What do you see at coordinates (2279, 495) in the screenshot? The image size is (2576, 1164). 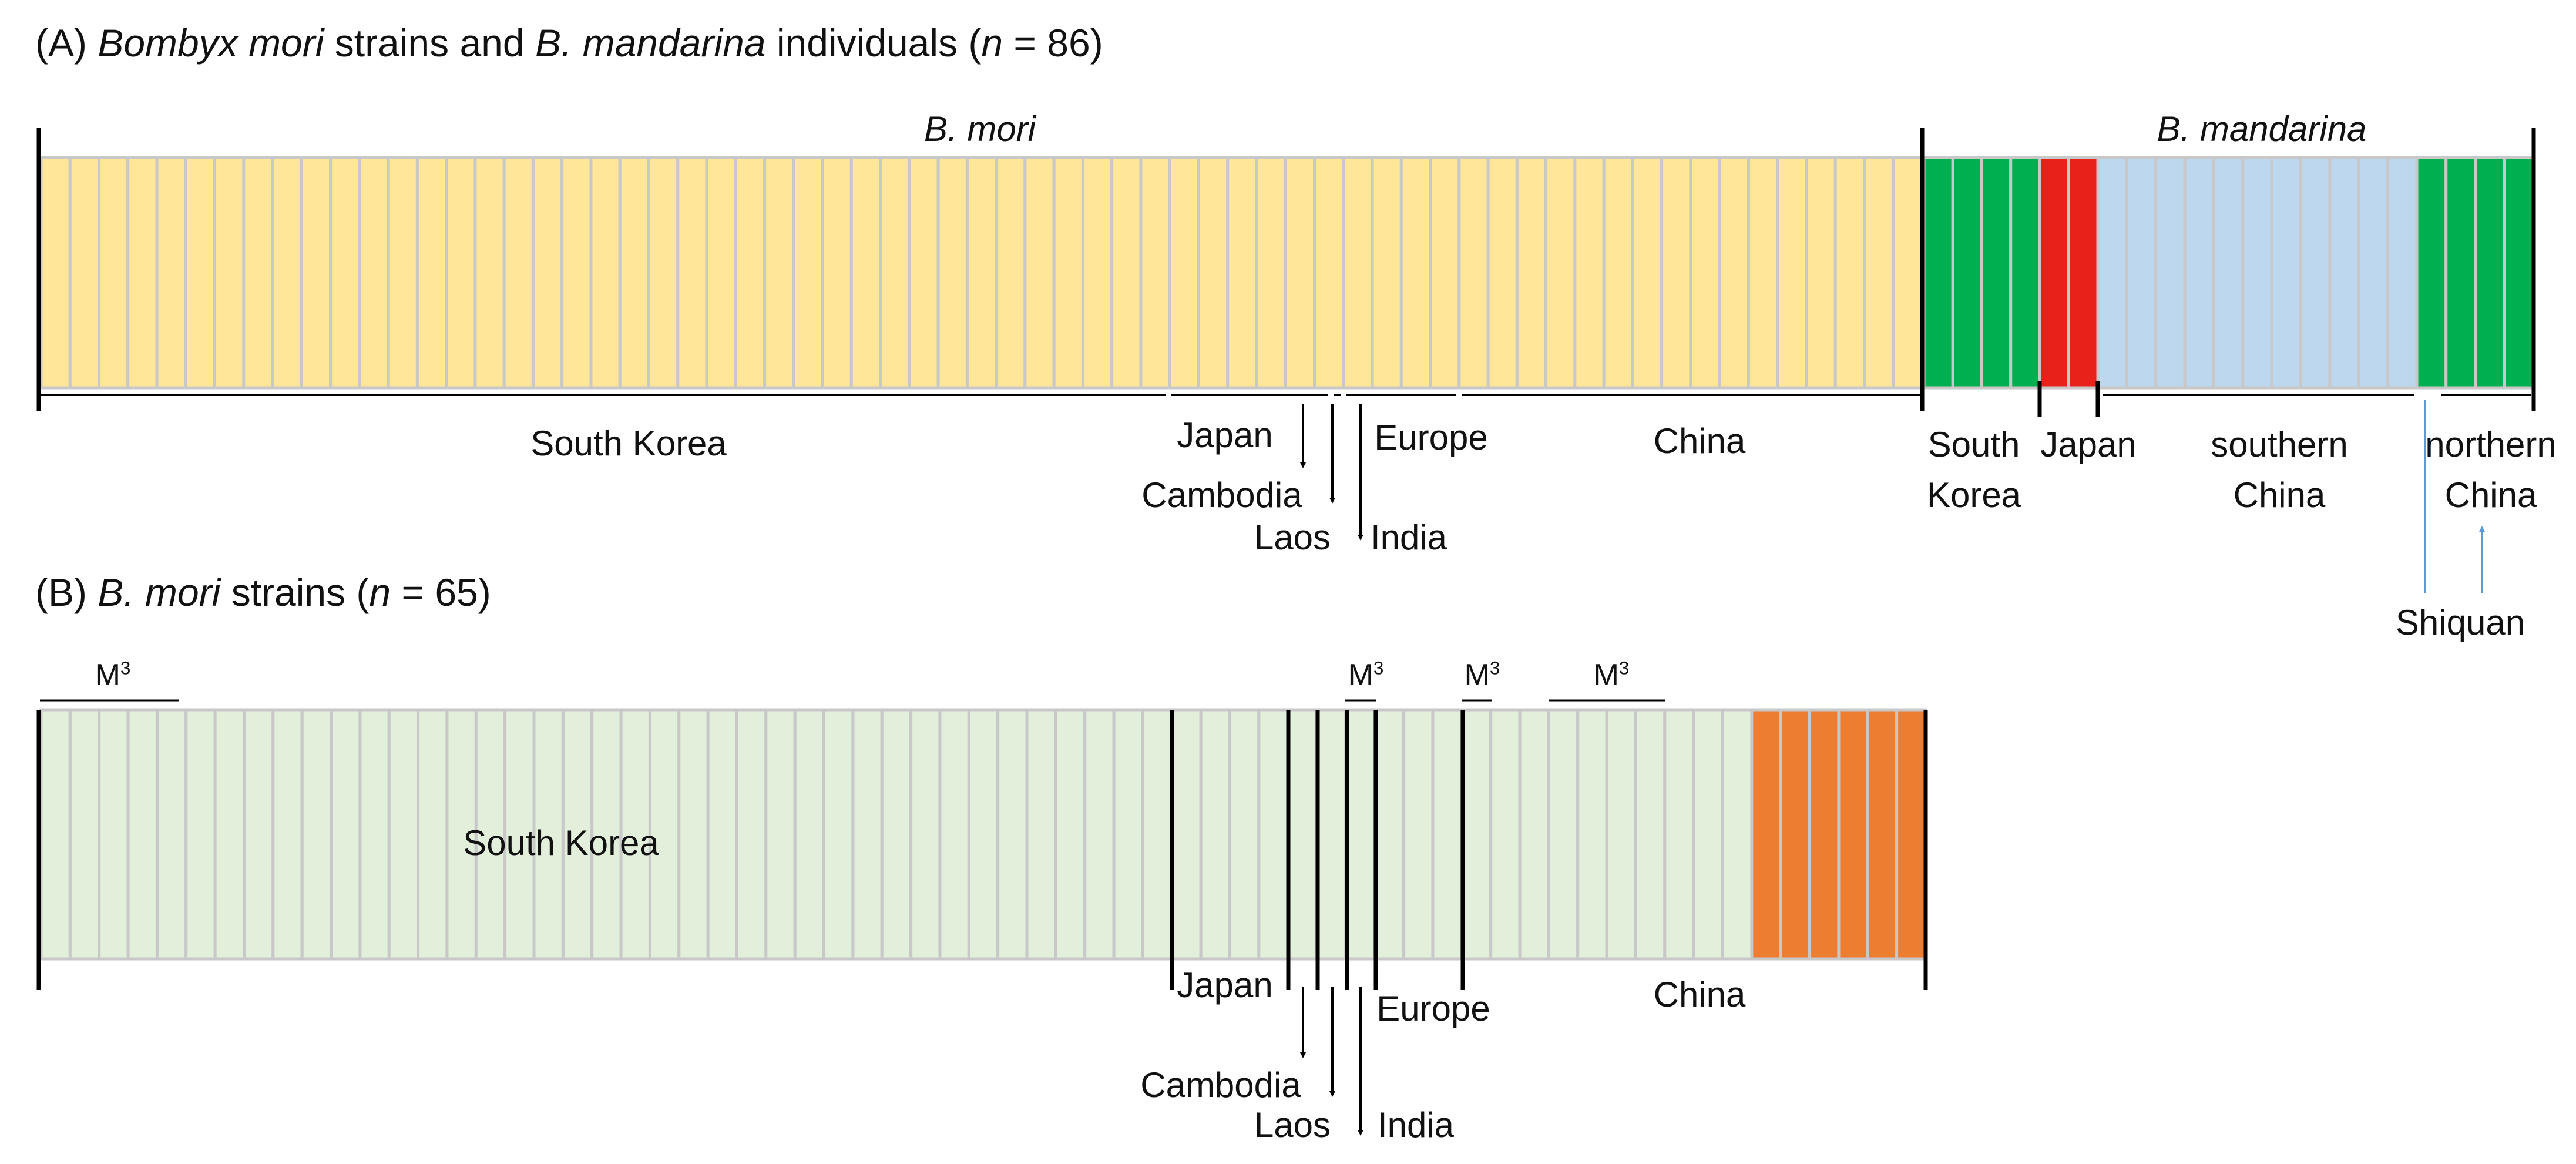 I see `label-a-mand-southern-china-2: China` at bounding box center [2279, 495].